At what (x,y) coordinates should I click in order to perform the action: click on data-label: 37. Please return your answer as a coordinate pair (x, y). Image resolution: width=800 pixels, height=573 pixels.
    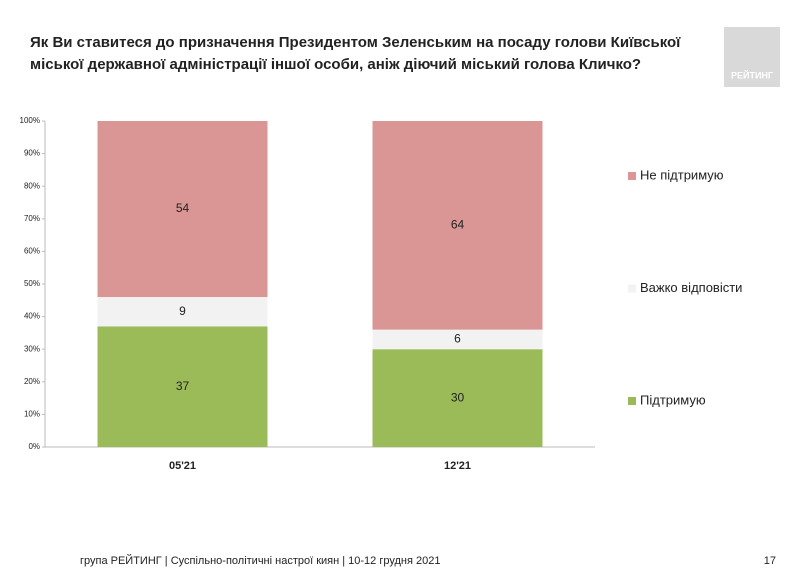
    Looking at the image, I should click on (183, 386).